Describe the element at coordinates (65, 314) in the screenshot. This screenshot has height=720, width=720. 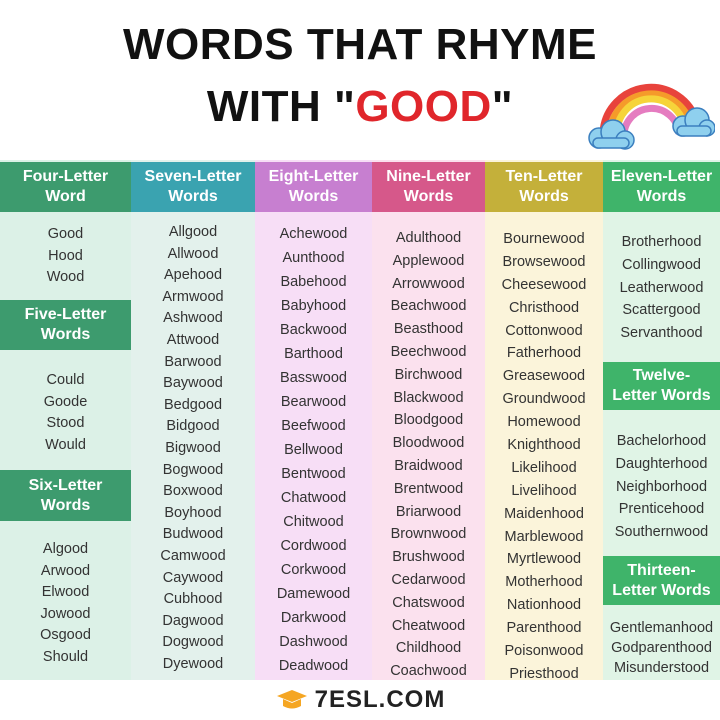
I see `section-header-line: Five-Letter` at that location.